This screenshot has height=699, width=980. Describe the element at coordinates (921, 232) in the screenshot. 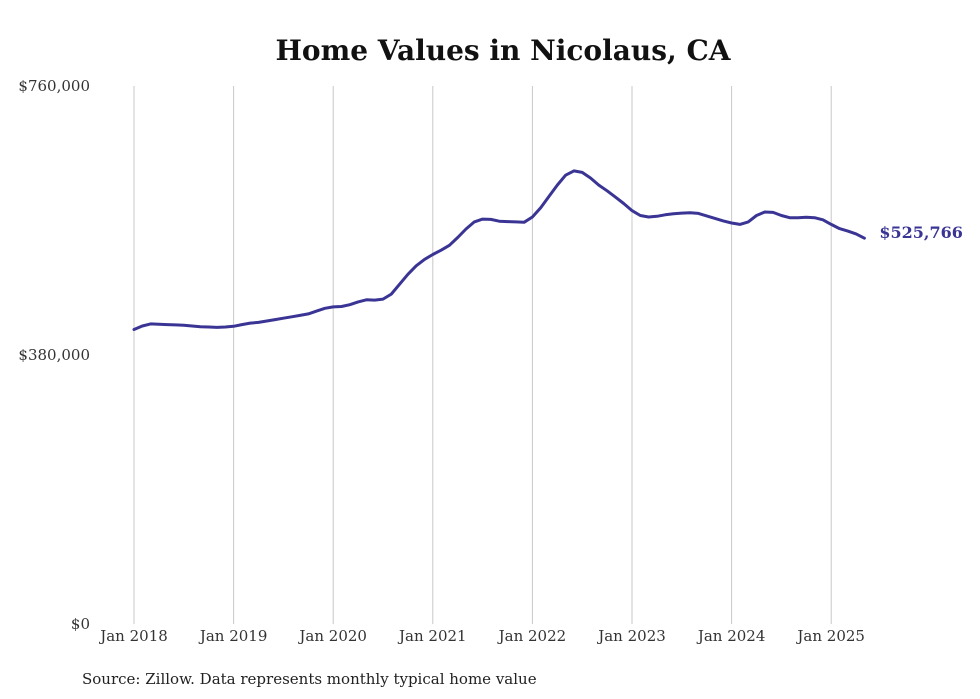

I see `end-value-label: $525,766` at that location.